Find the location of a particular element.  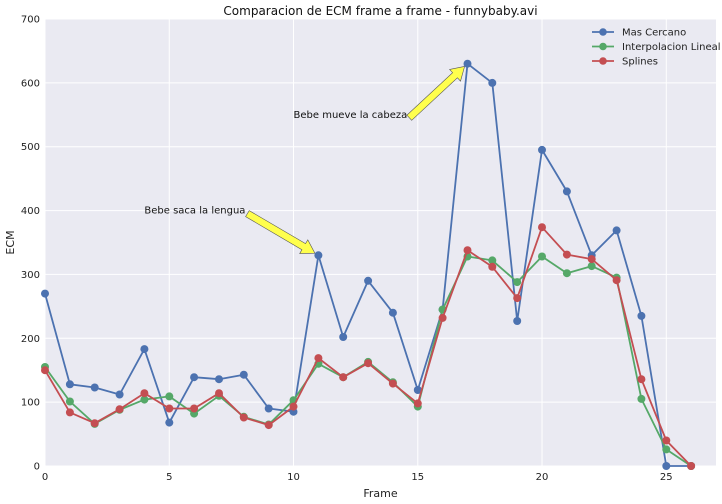

y-axis-label: ECM is located at coordinates (10, 242).